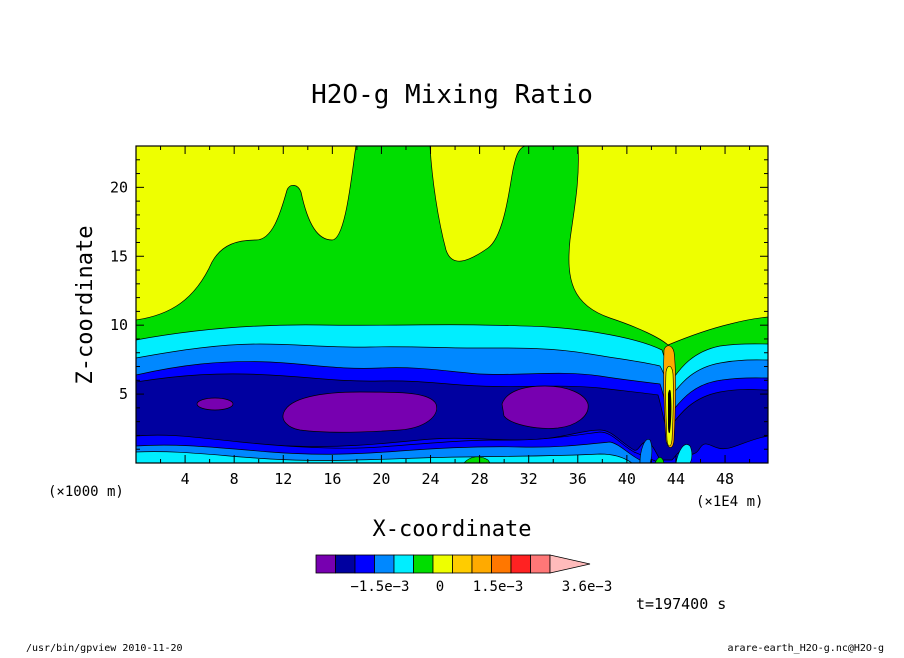 Image resolution: width=904 pixels, height=658 pixels. Describe the element at coordinates (104, 648) in the screenshot. I see `footer-left: /usr/bin/gpview 2010-11-20` at that location.